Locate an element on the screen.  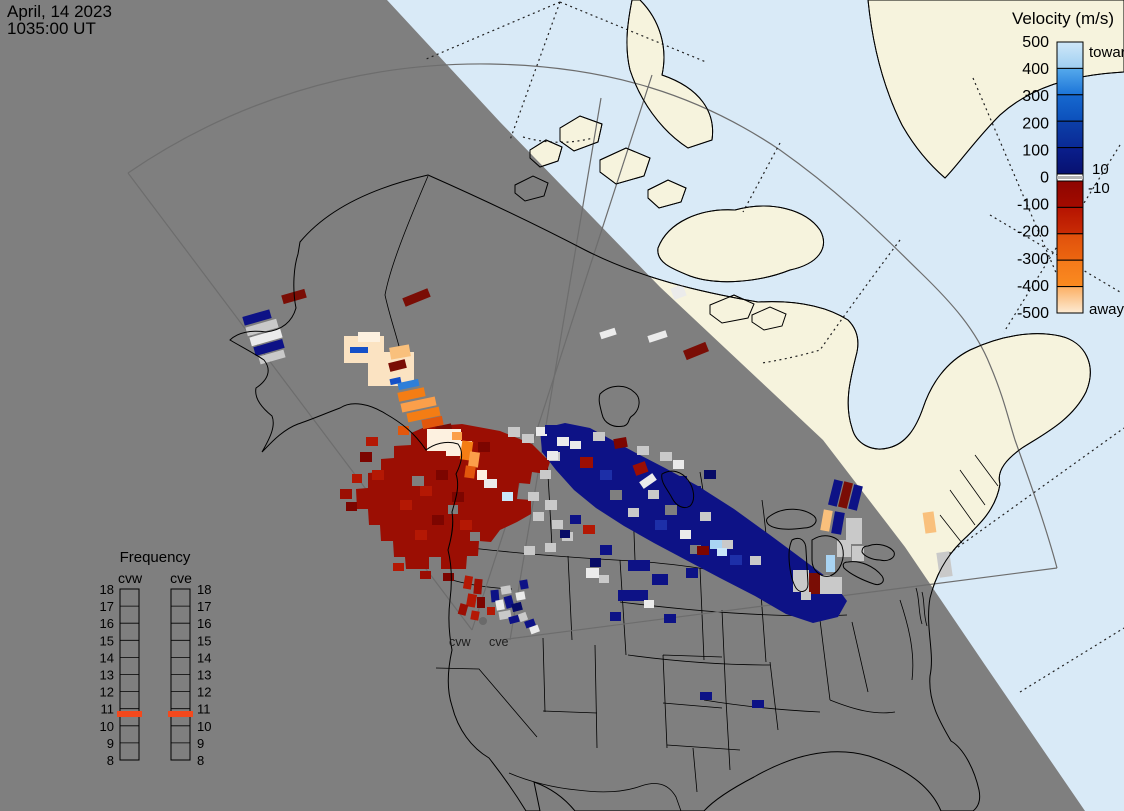
velocity-legend-title: Velocity (m/s) is located at coordinates (1063, 18).